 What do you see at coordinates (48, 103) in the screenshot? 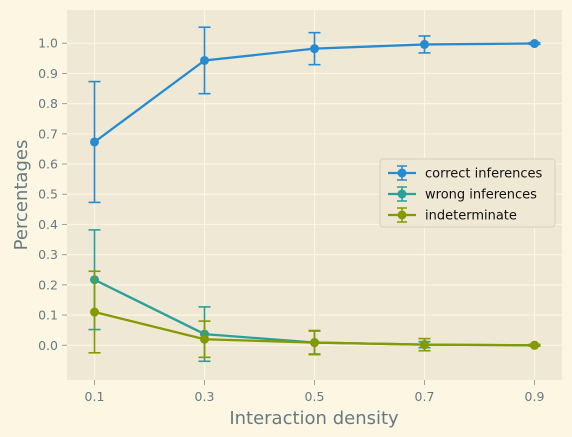
I see `y-tick-label: 0.8` at bounding box center [48, 103].